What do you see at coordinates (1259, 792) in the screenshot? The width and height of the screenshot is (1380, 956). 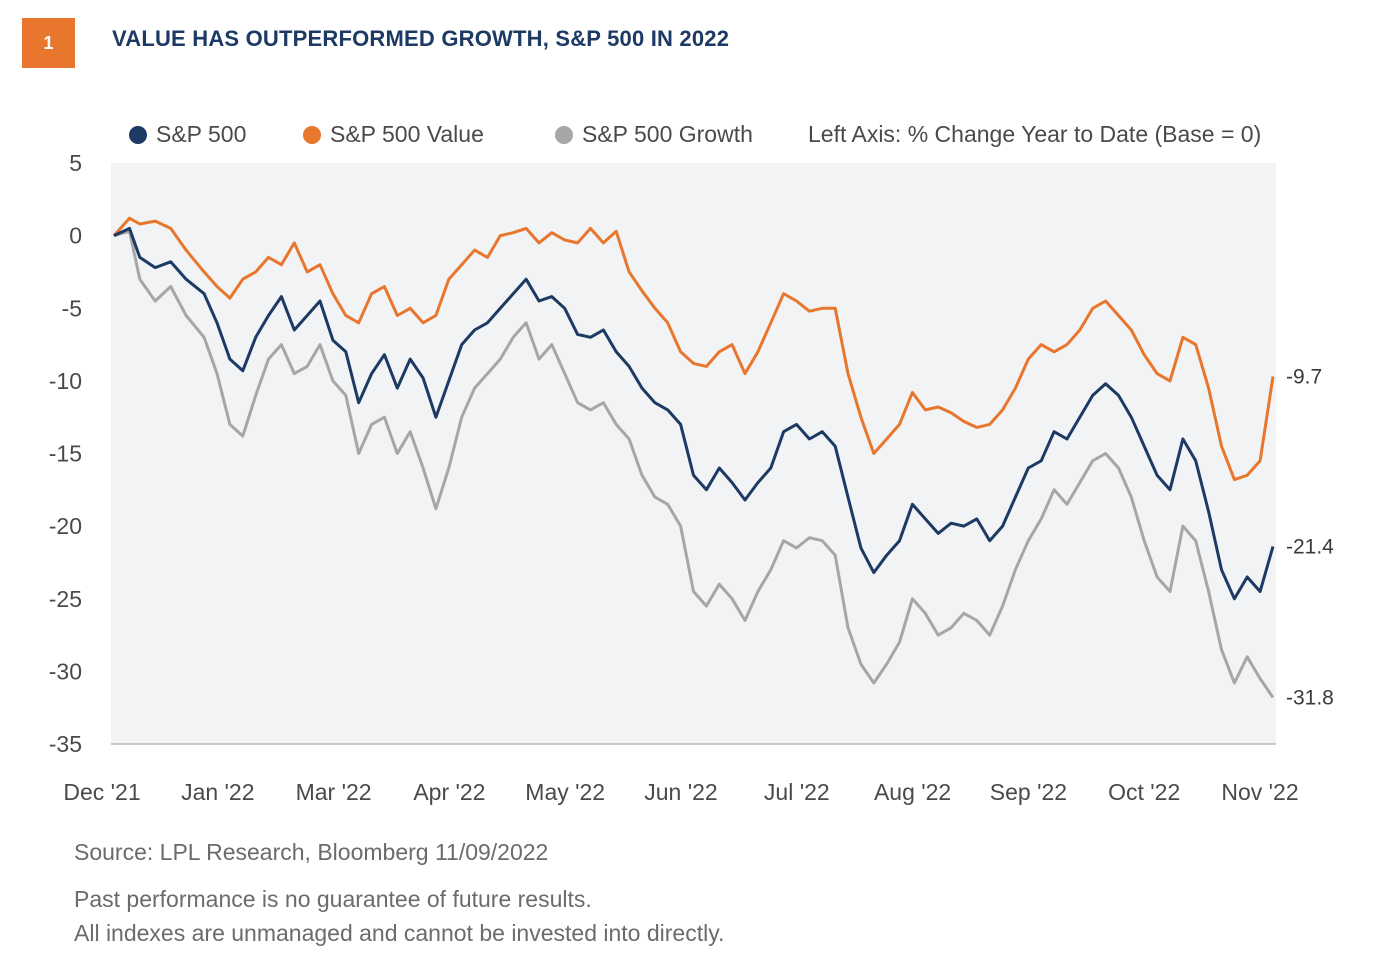 I see `x-tick-label: Nov '22` at bounding box center [1259, 792].